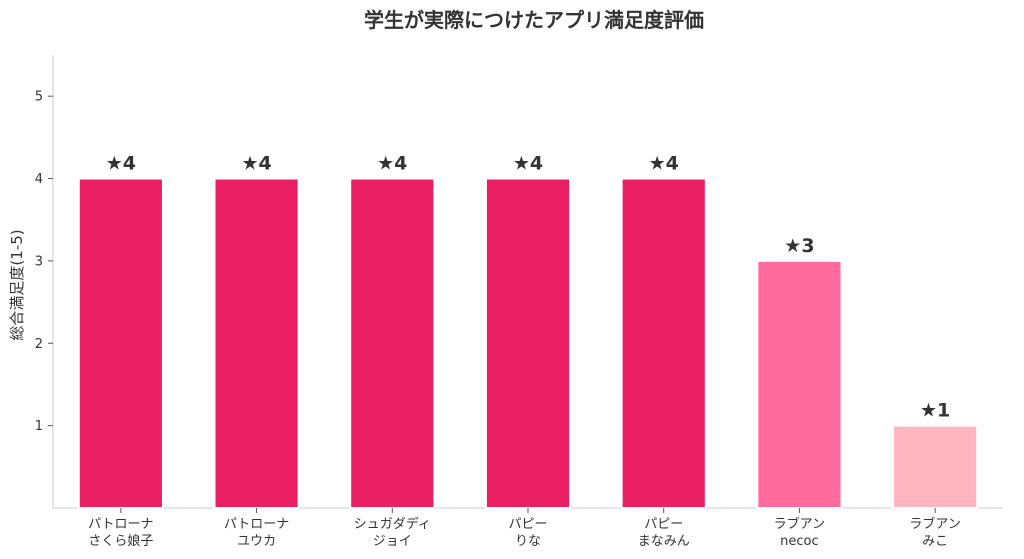 This screenshot has height=559, width=1024. What do you see at coordinates (39, 344) in the screenshot?
I see `y-tick-label: 2` at bounding box center [39, 344].